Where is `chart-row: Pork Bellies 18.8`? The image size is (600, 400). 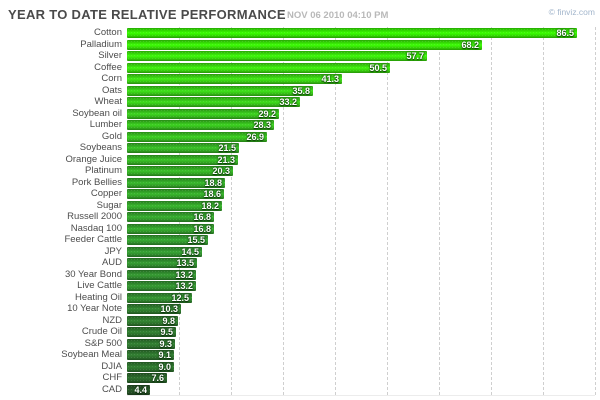 chart-row: Pork Bellies 18.8 is located at coordinates (297, 183).